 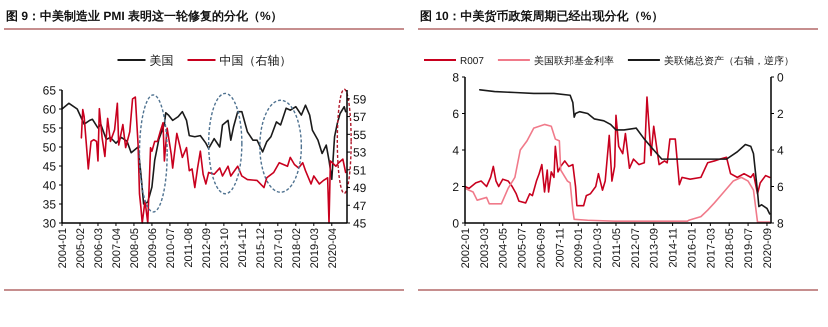 What do you see at coordinates (780, 187) in the screenshot?
I see `y2-tick-label: 6` at bounding box center [780, 187].